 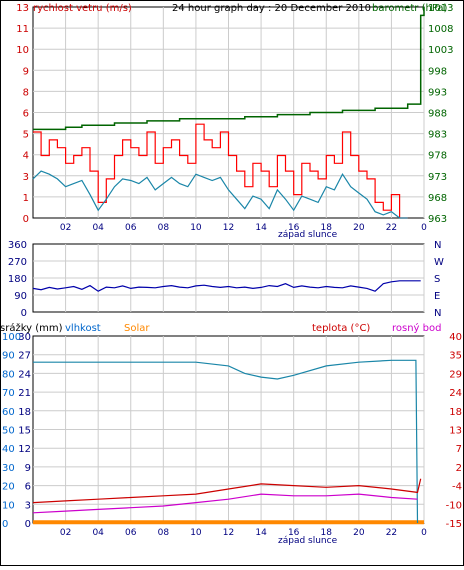 I want to click on wind-tick: 8, so click(x=26, y=92).